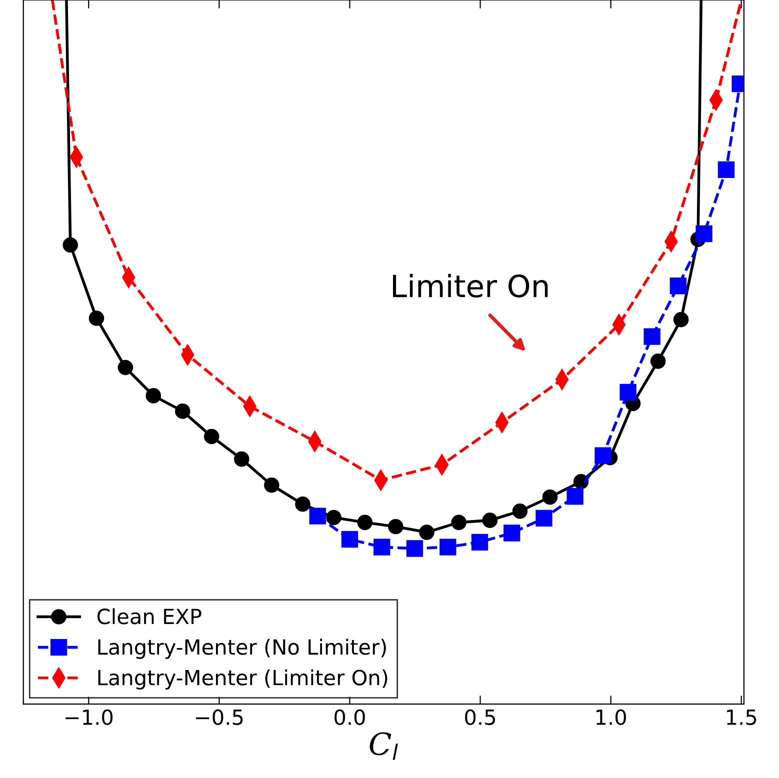  Describe the element at coordinates (149, 616) in the screenshot. I see `legend-label: Clean EXP` at that location.